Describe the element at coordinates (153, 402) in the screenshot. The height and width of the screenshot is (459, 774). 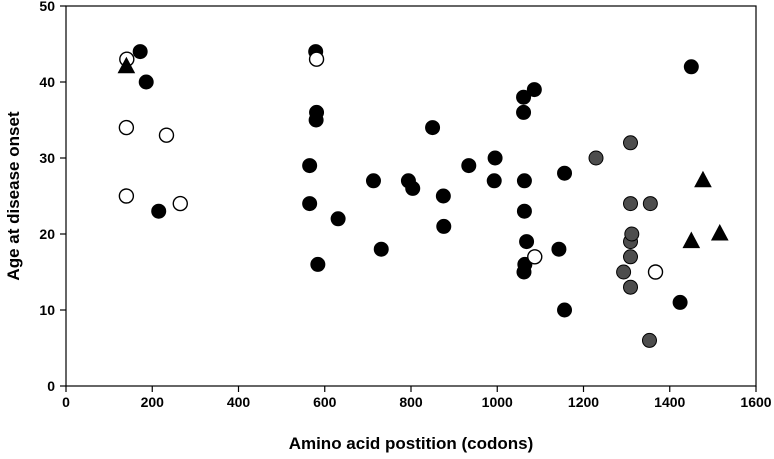
I see `x-tick-label: 200` at that location.